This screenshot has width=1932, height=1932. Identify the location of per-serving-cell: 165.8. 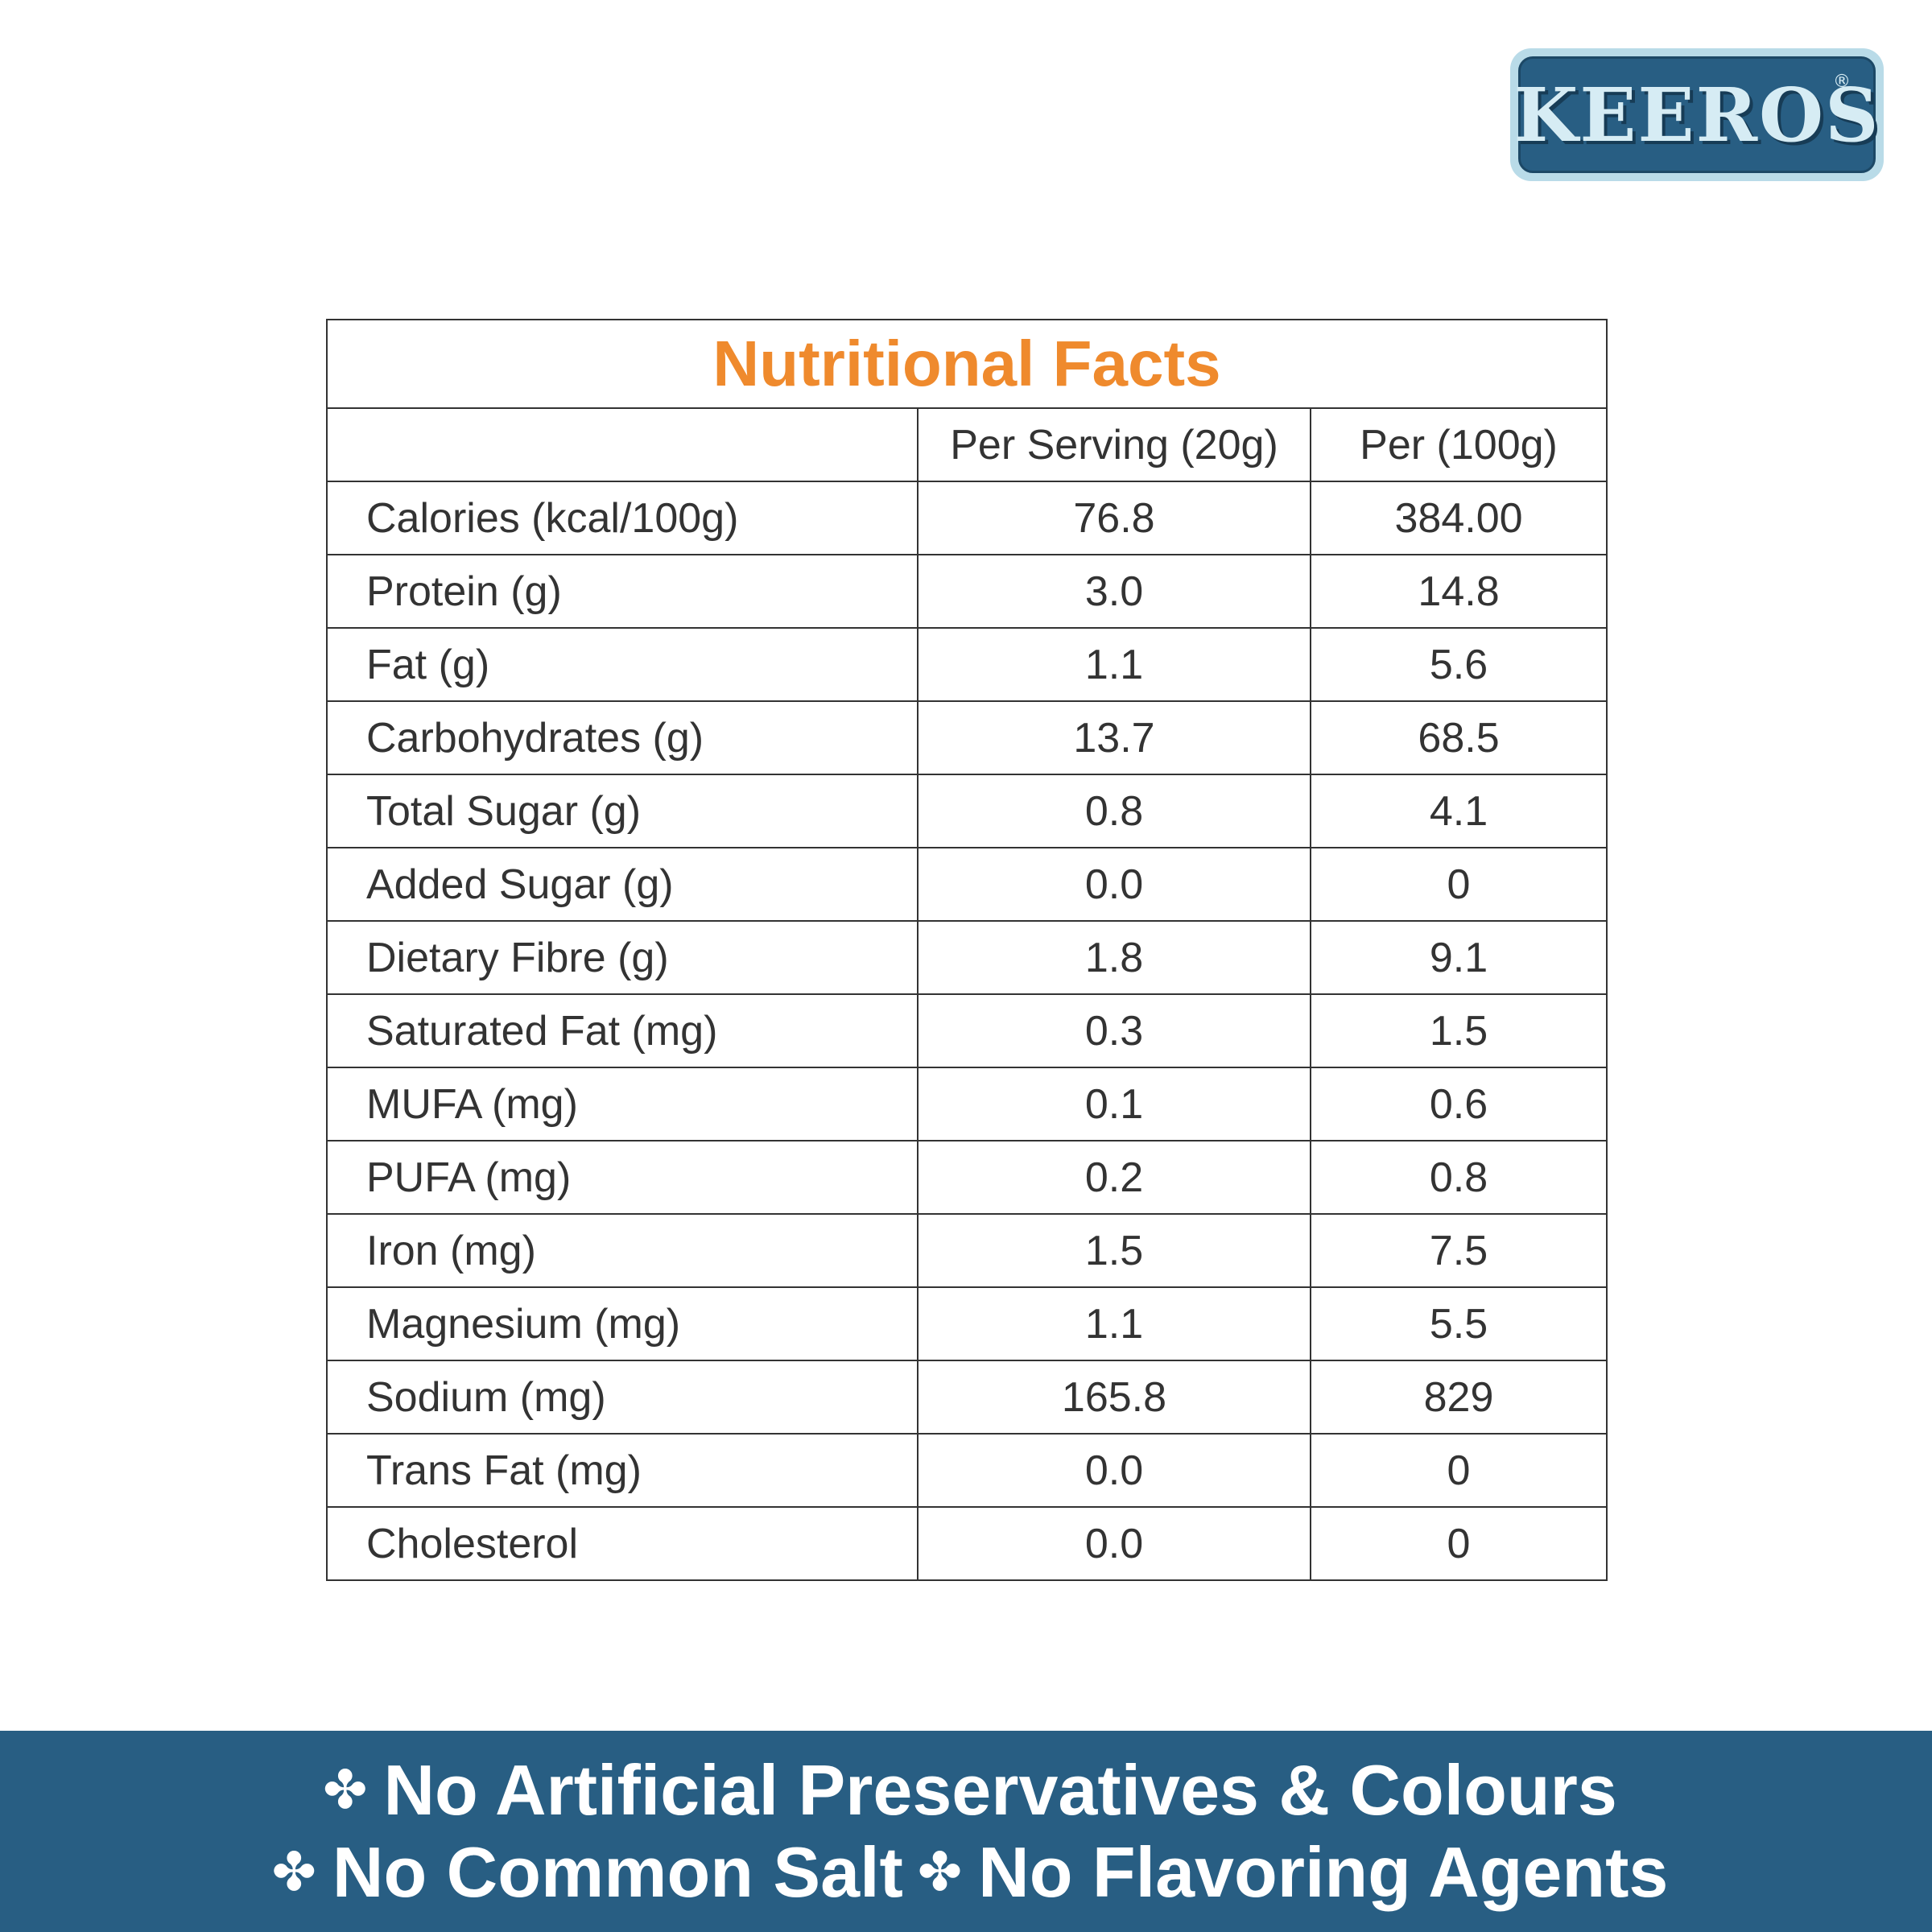
(1114, 1397).